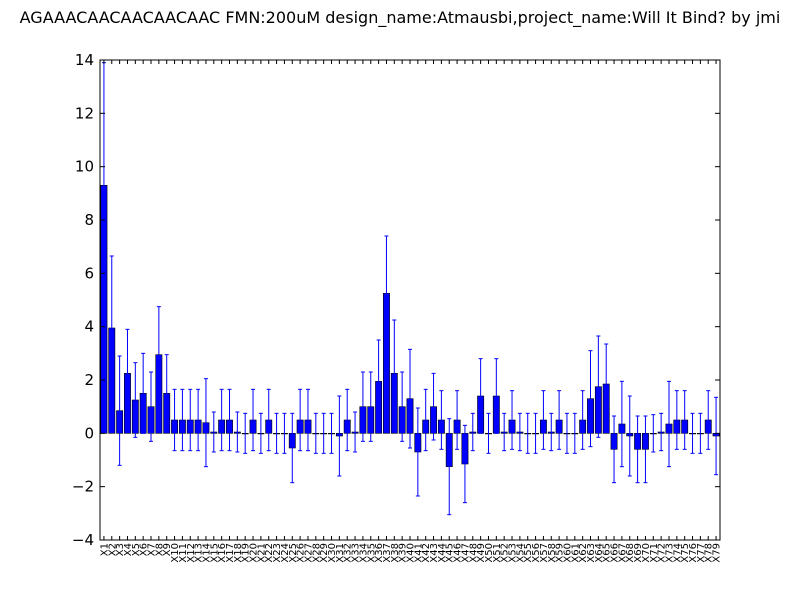 This screenshot has height=600, width=800. What do you see at coordinates (308, 553) in the screenshot?
I see `x-tick-label-X27: X27` at bounding box center [308, 553].